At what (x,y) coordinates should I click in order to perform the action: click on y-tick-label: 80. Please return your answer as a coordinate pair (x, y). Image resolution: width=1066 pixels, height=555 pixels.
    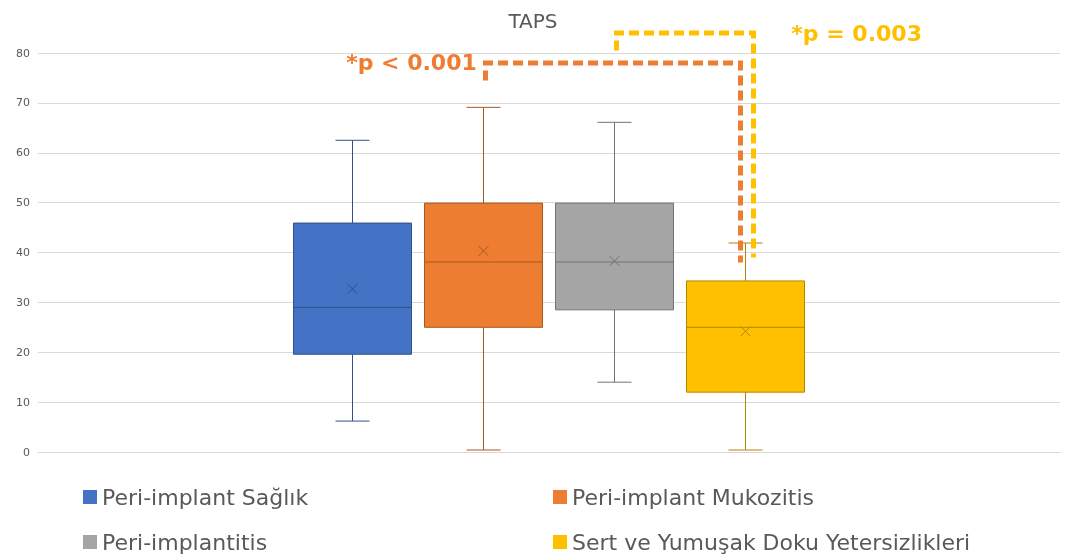
    Looking at the image, I should click on (23, 53).